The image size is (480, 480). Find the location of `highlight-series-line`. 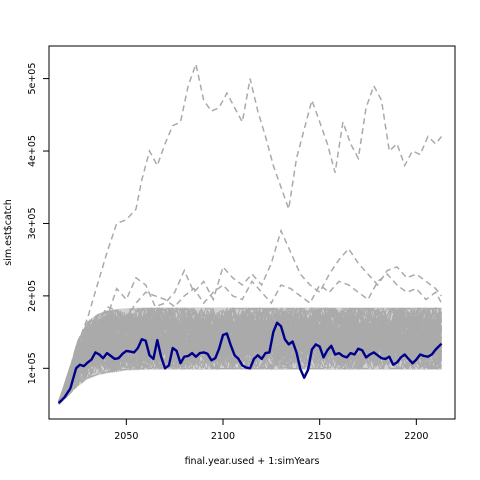

highlight-series-line is located at coordinates (250, 362).